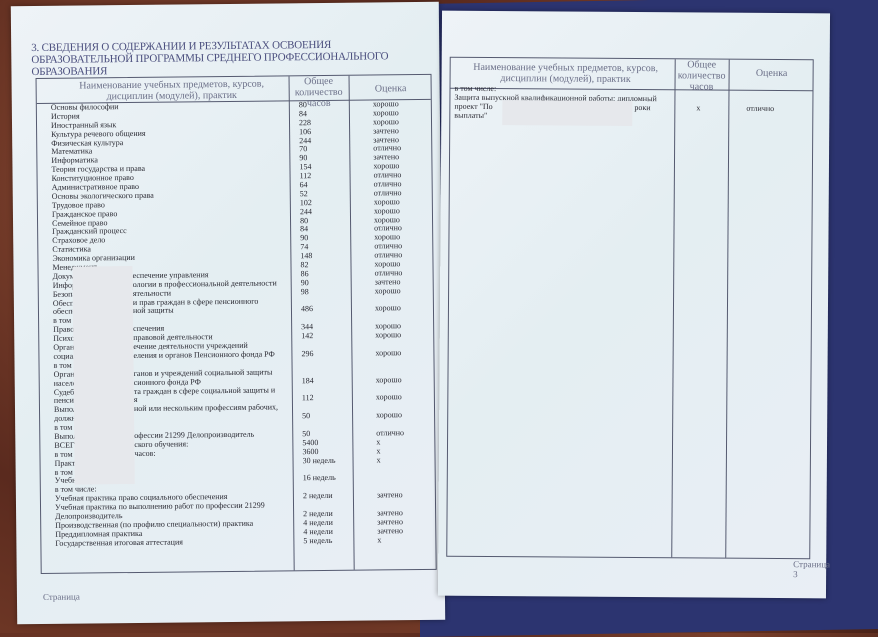 This screenshot has width=878, height=637. What do you see at coordinates (305, 167) in the screenshot?
I see `hours-value: 154` at bounding box center [305, 167].